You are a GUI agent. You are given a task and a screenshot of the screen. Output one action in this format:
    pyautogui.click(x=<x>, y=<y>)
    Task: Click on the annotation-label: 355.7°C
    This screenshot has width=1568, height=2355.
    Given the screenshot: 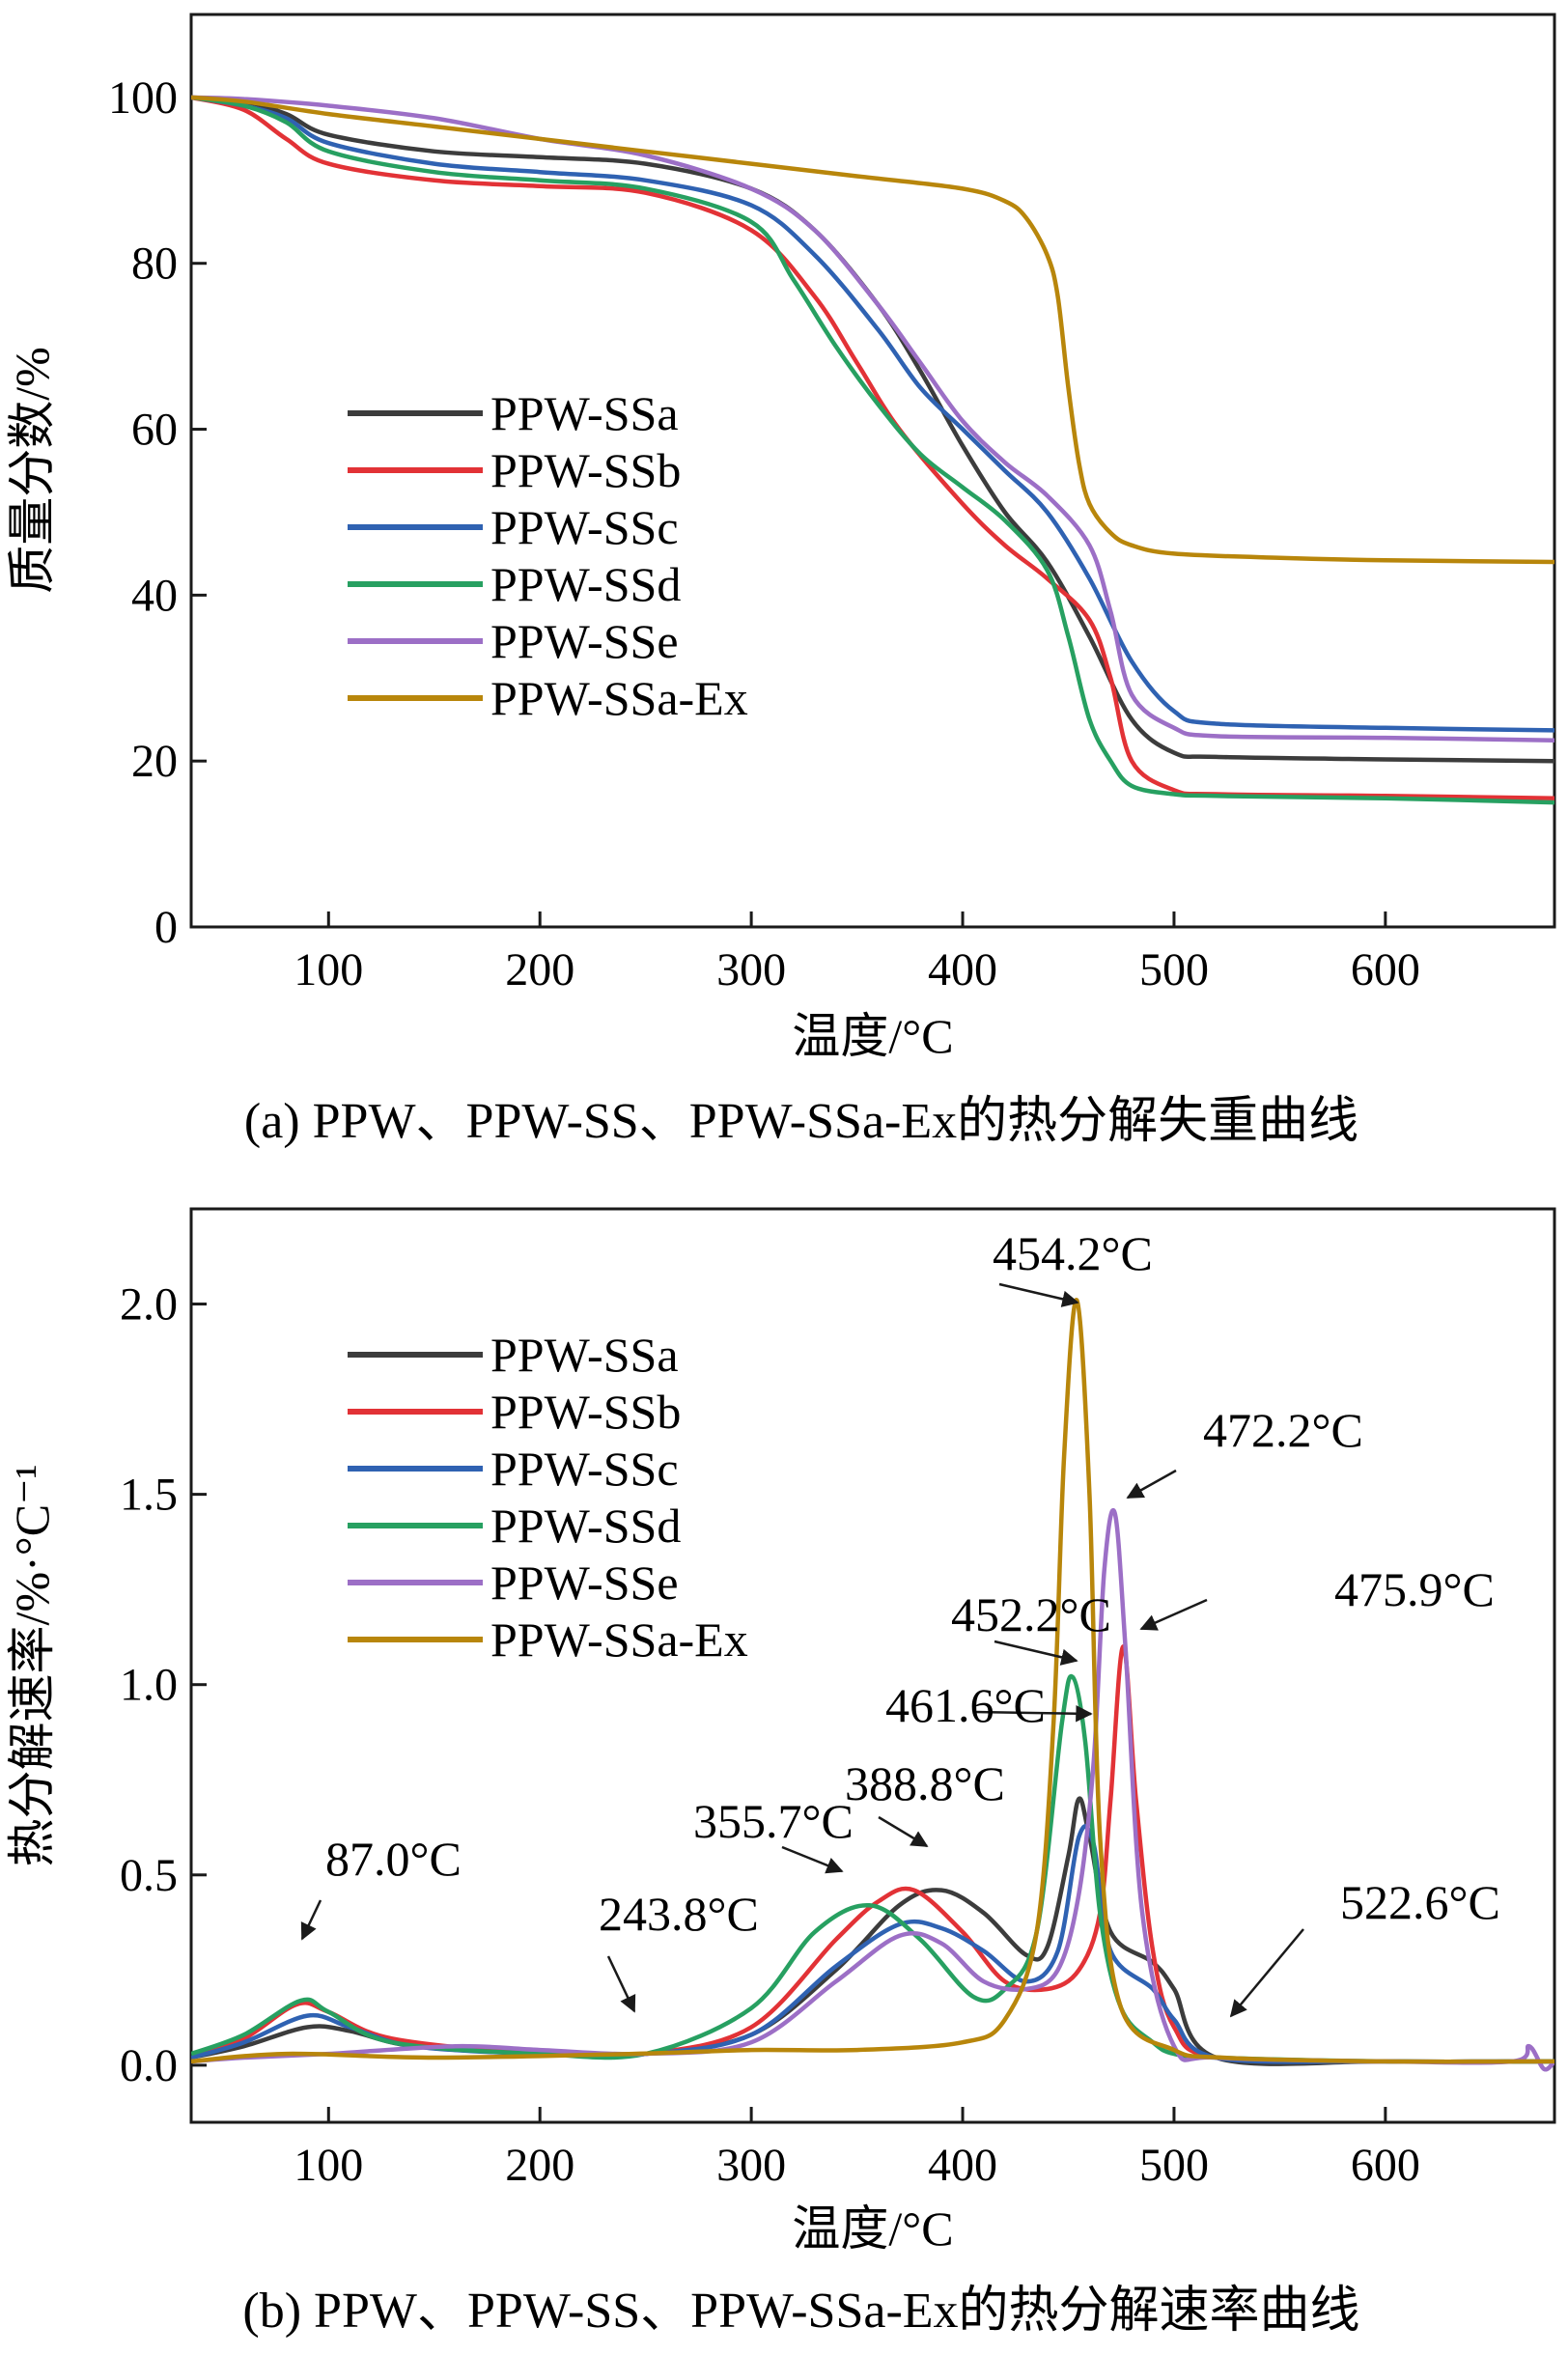 What is the action you would take?
    pyautogui.click(x=774, y=1821)
    